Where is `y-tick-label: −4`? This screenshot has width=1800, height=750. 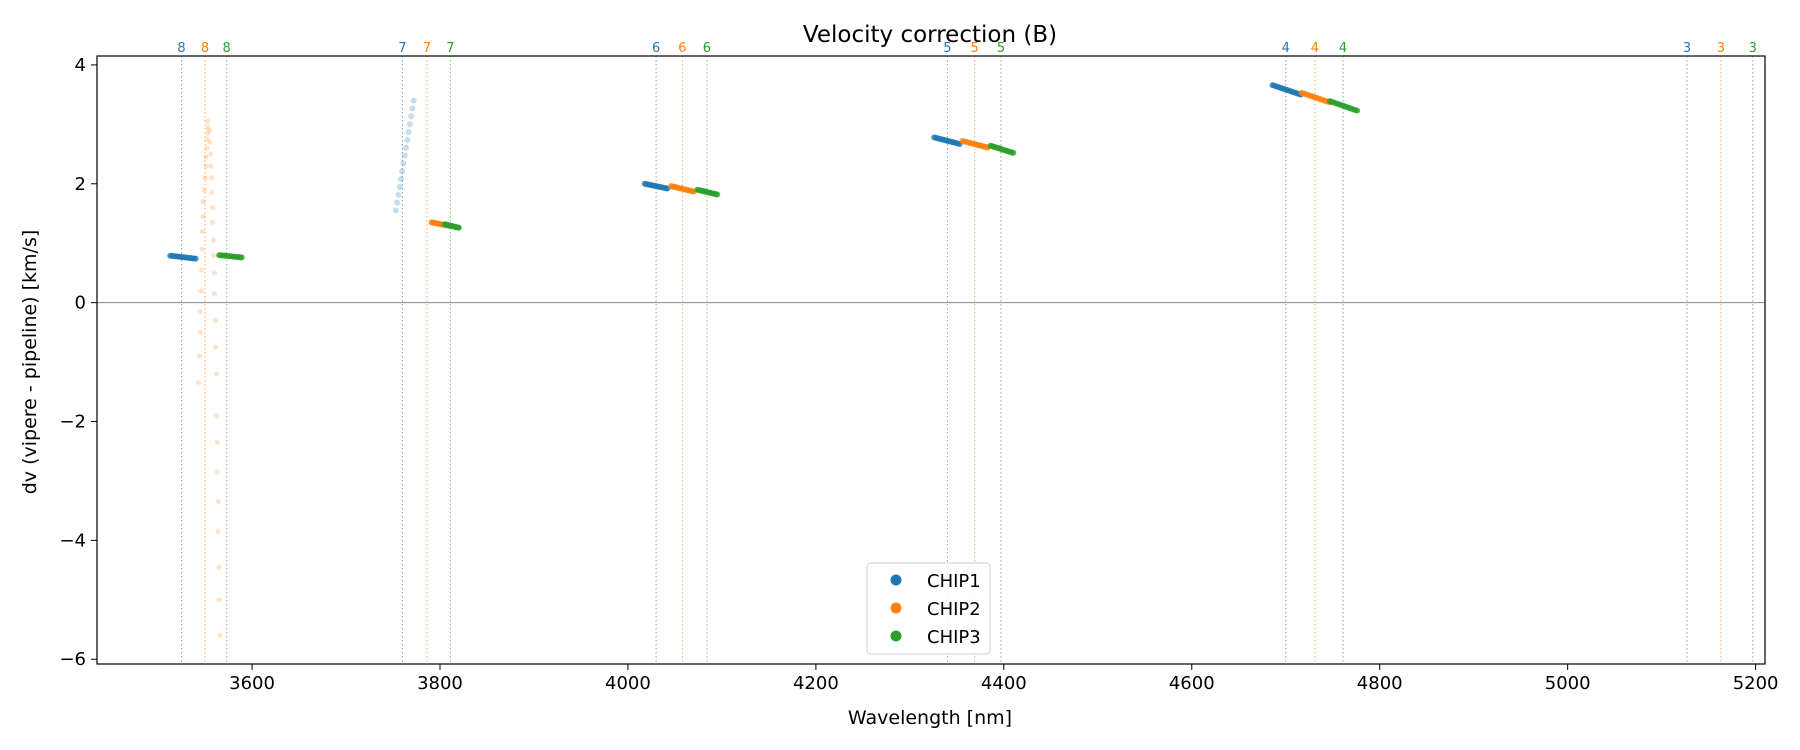 y-tick-label: −4 is located at coordinates (72, 540).